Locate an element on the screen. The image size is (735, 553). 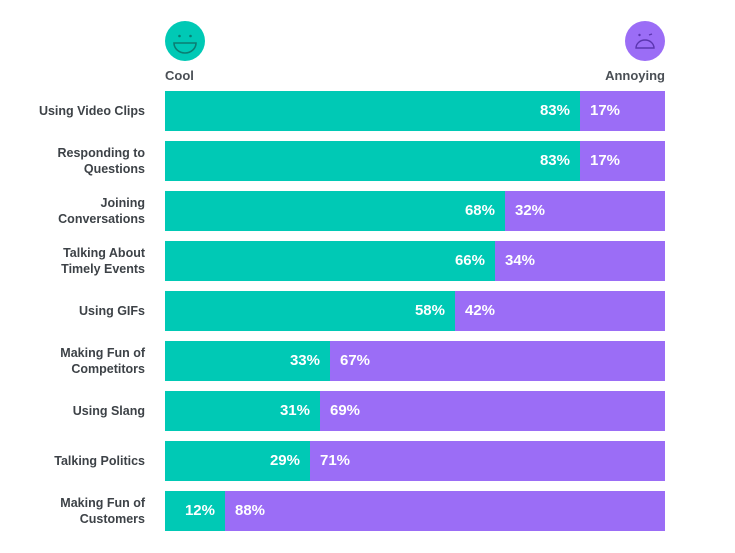
bar-annoying: 42% is located at coordinates (560, 311).